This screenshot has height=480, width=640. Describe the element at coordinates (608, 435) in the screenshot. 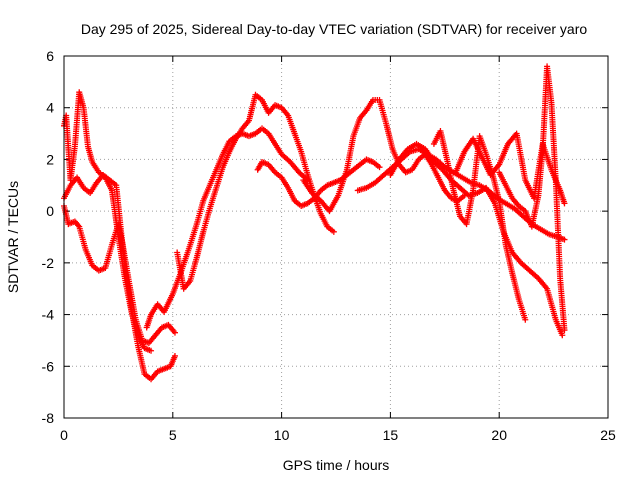

I see `x-tick-label: 25` at that location.